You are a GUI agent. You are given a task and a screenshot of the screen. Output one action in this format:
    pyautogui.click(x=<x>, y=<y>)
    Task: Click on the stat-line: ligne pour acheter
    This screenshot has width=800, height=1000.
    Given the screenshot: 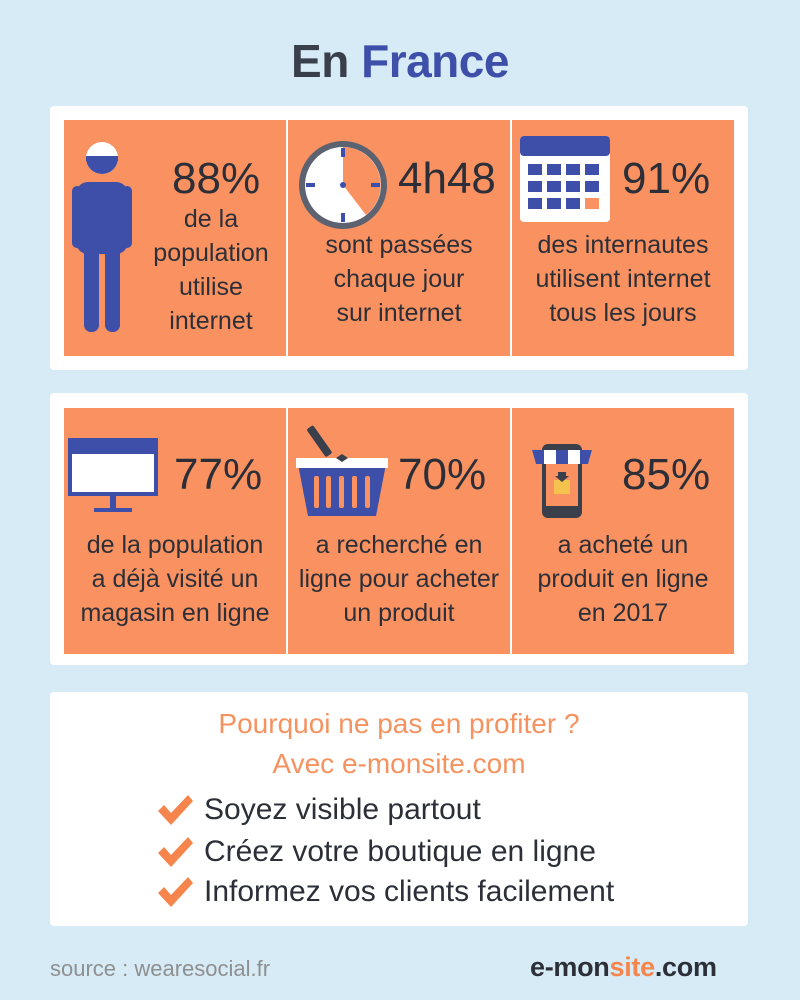 What is the action you would take?
    pyautogui.click(x=399, y=579)
    